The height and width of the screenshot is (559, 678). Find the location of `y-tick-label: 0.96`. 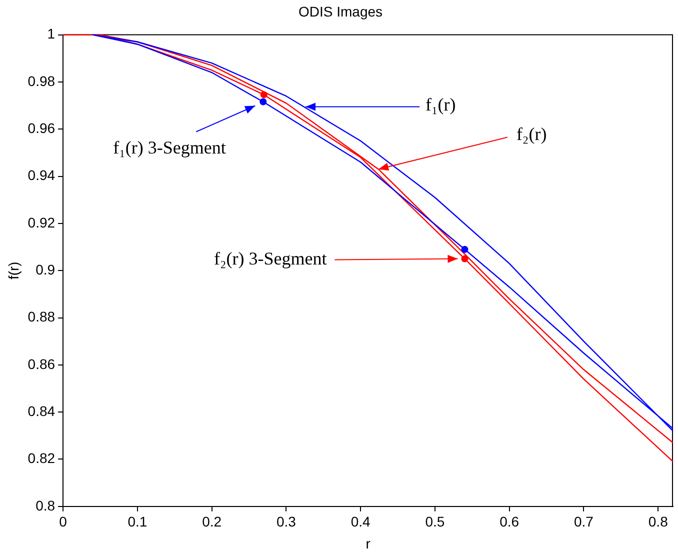

y-tick-label: 0.96 is located at coordinates (42, 128).